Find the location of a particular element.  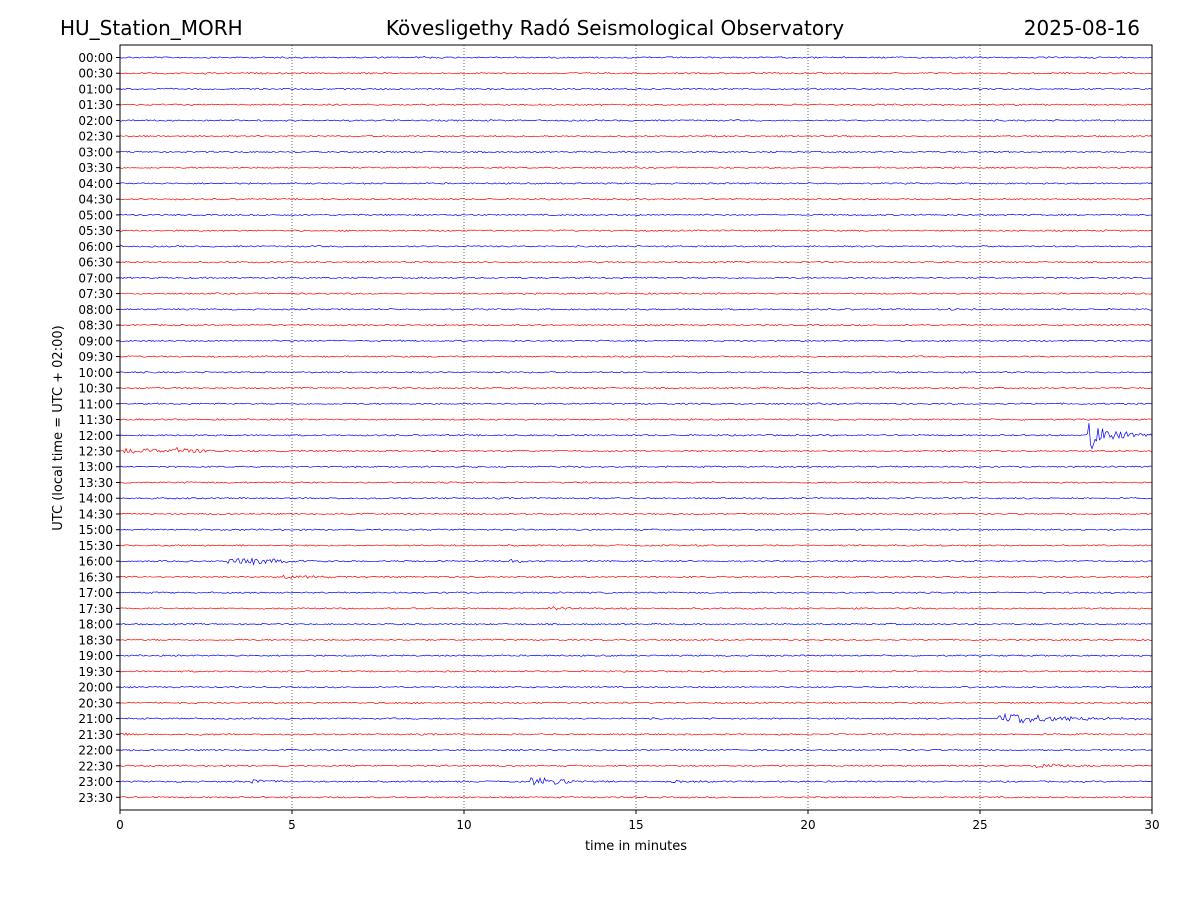

y-tick-label: 12:30 is located at coordinates (95, 452).